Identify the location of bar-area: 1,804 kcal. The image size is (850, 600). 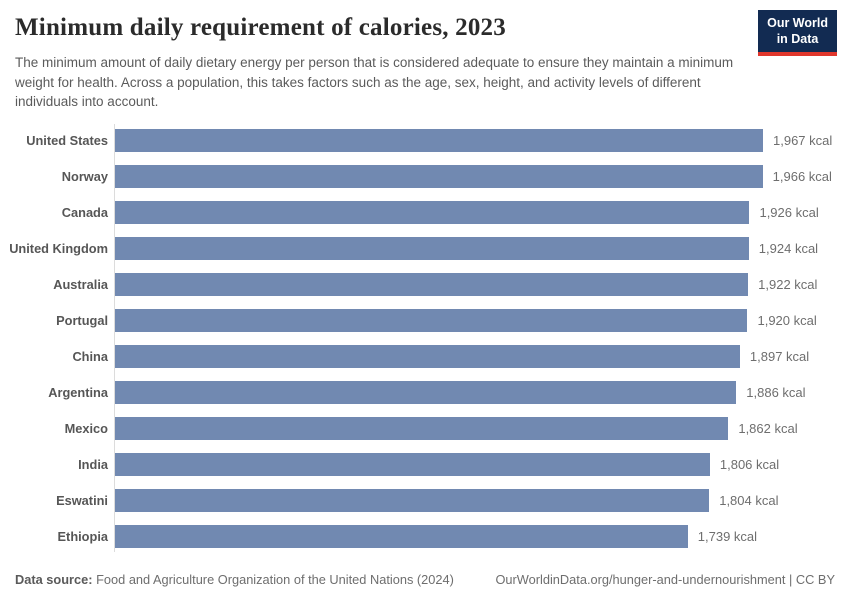
(475, 500).